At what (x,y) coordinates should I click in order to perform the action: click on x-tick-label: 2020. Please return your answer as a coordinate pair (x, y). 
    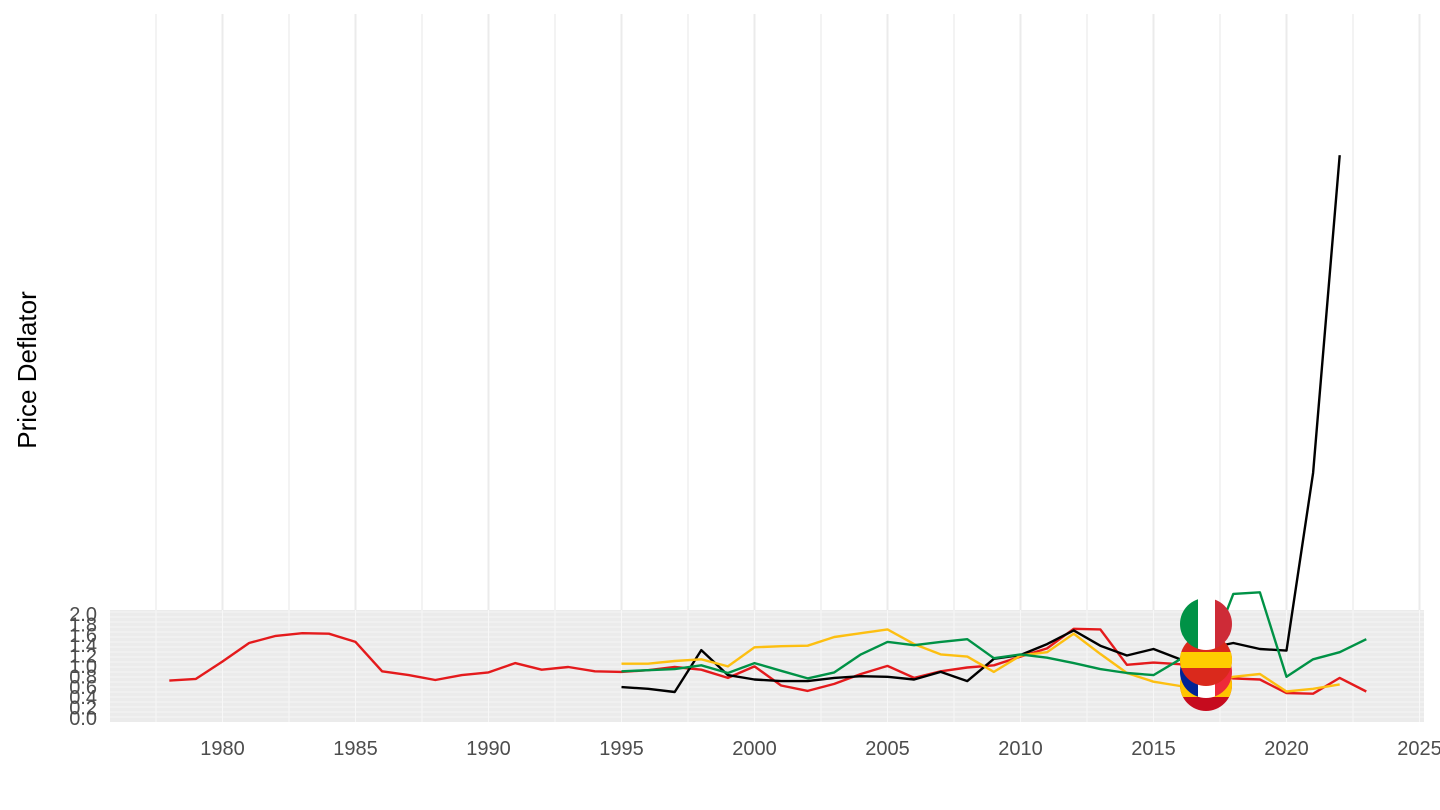
    Looking at the image, I should click on (1286, 749).